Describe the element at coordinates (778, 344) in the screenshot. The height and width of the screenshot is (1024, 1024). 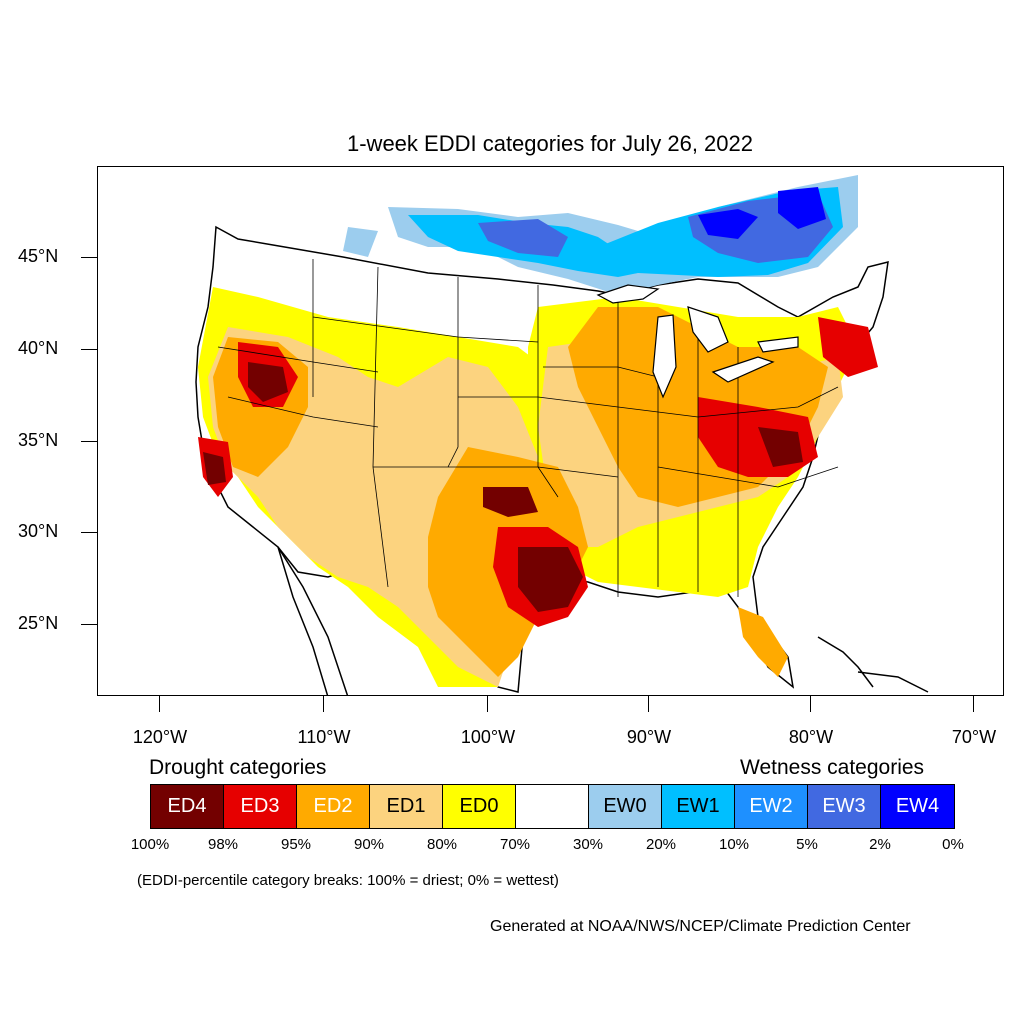
I see `lake-ontario` at that location.